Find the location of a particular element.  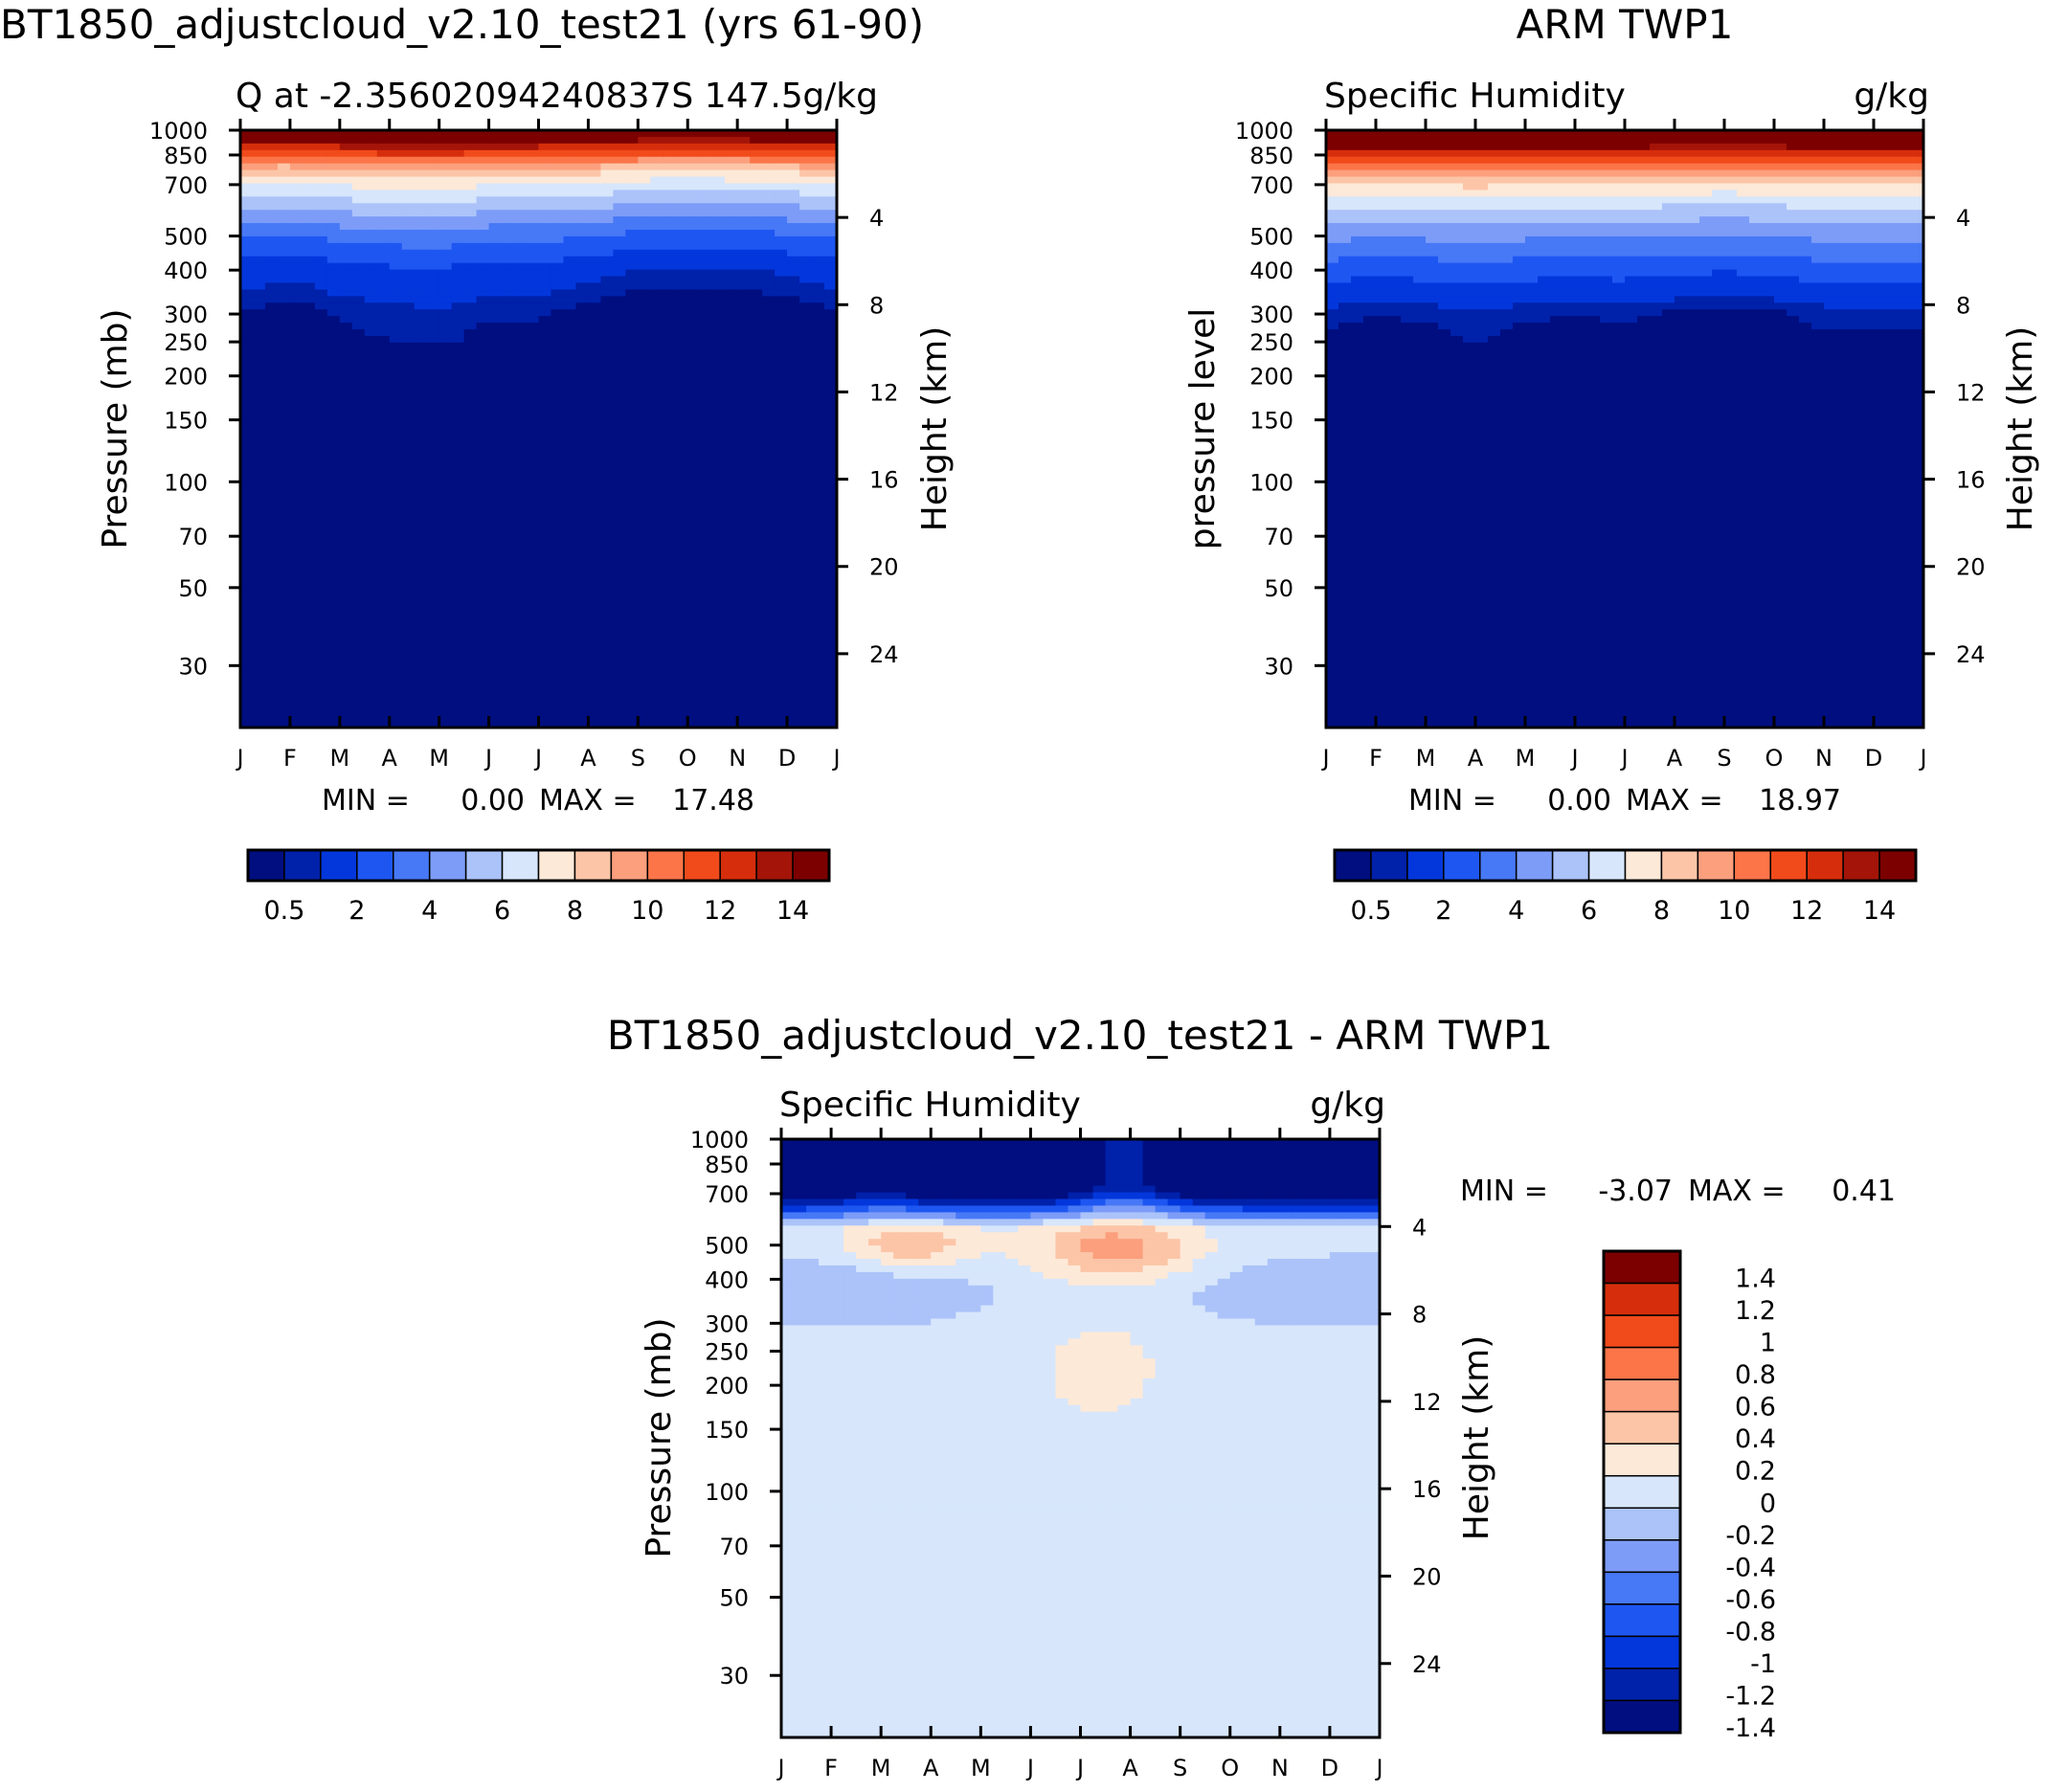

colorbar-swatch is located at coordinates (702, 866).